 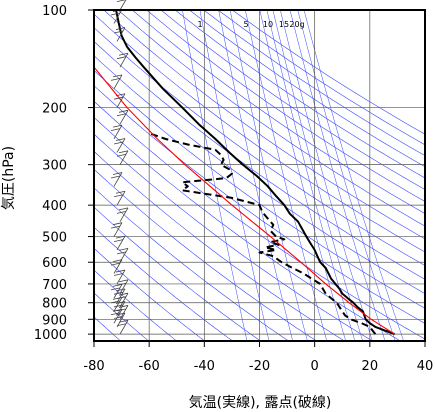 I want to click on y-tick-label: 100, so click(x=54, y=11).